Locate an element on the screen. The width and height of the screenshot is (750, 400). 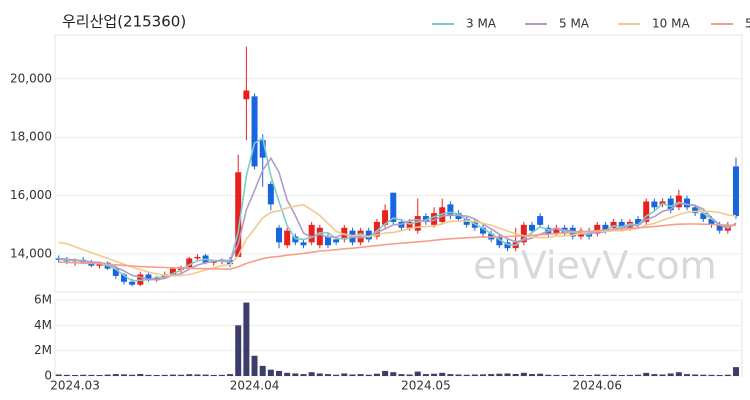
chart-title: 우리산업(215360) is located at coordinates (124, 22).